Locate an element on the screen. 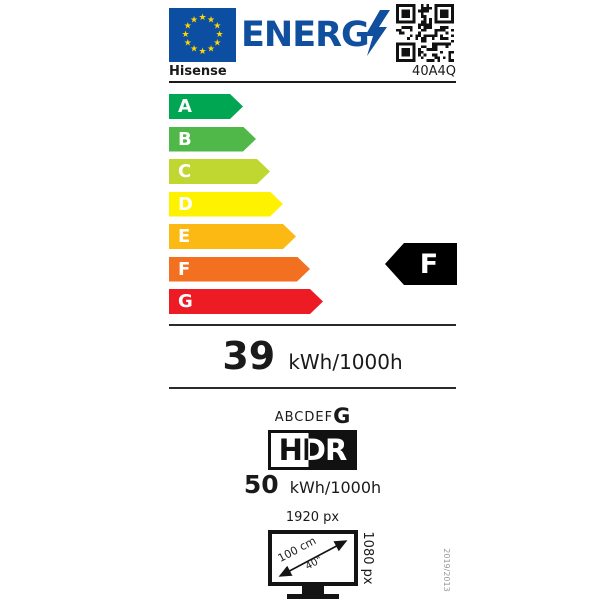 The height and width of the screenshot is (600, 600). diagonal-arrow-icon is located at coordinates (313, 558).